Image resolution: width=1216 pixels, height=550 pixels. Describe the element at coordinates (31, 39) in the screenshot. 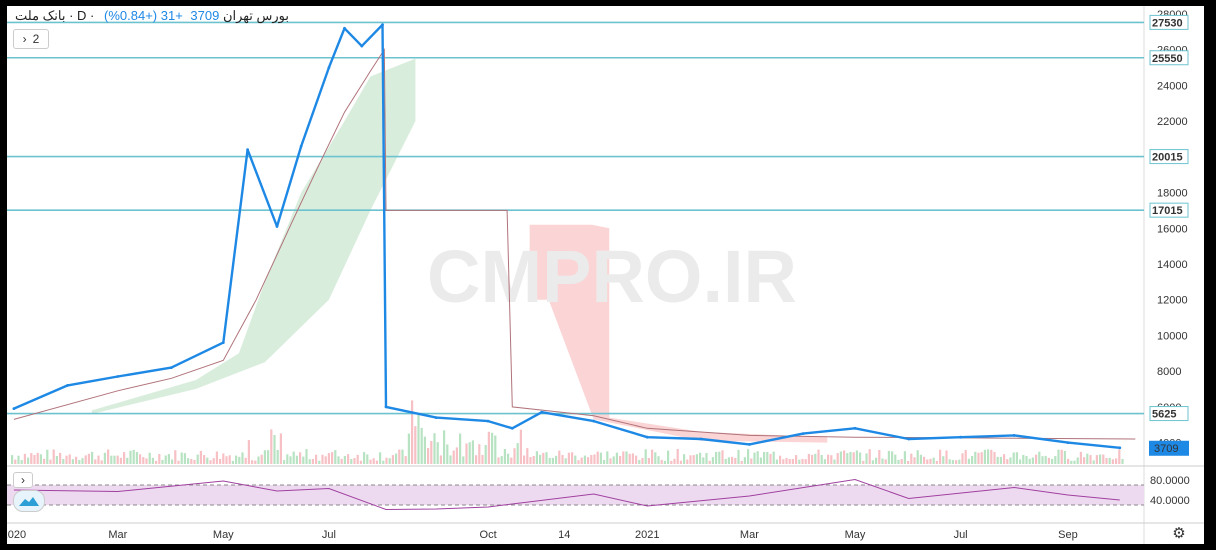

I see `indicators-toggle-button: › 2` at that location.